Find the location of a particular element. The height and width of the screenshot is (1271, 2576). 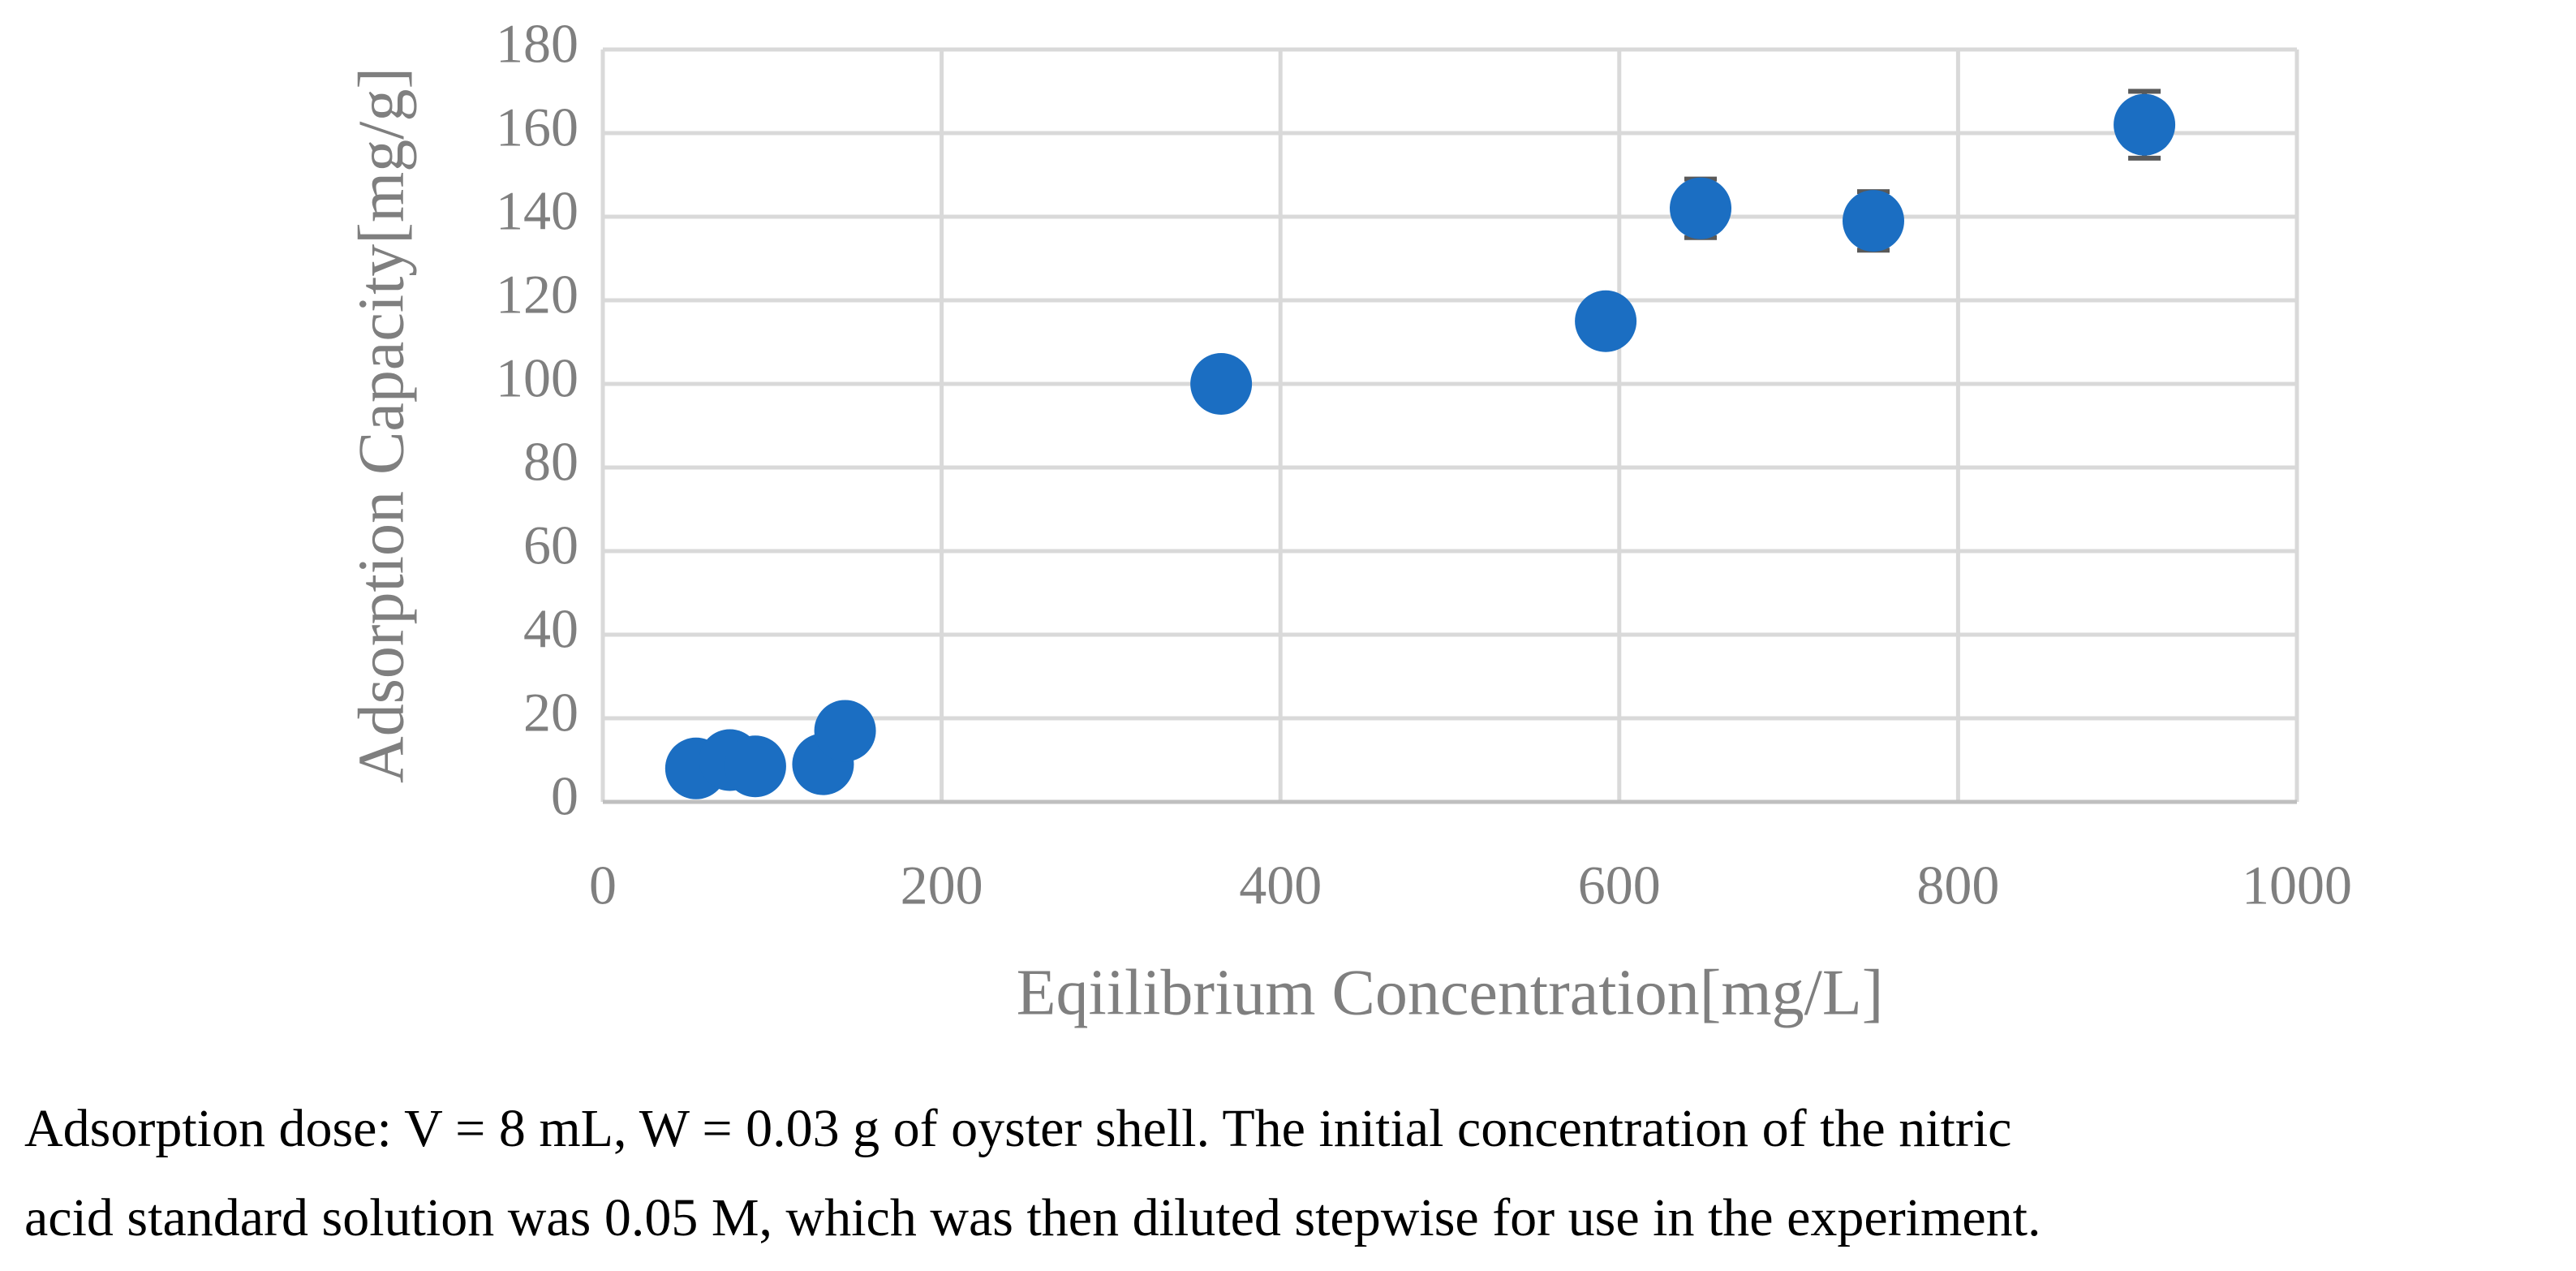

x-tick-label: 0 is located at coordinates (603, 885).